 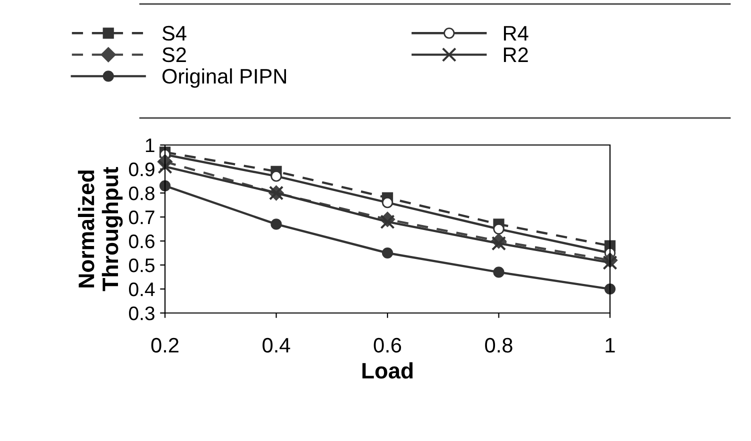 What do you see at coordinates (276, 345) in the screenshot?
I see `x-tick-label: 0.4` at bounding box center [276, 345].